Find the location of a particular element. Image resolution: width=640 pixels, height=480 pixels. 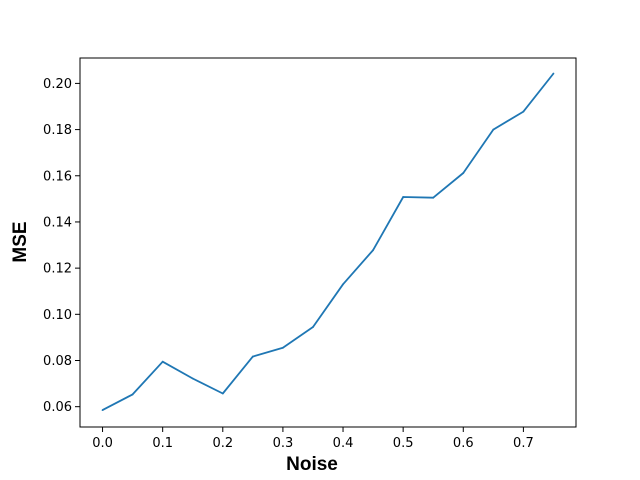

y-axis-label: MSE is located at coordinates (20, 241).